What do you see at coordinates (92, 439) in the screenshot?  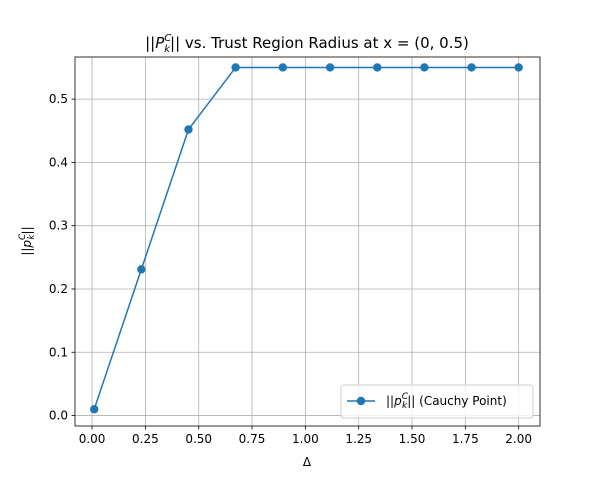 I see `x-tick-label: 0.00` at bounding box center [92, 439].